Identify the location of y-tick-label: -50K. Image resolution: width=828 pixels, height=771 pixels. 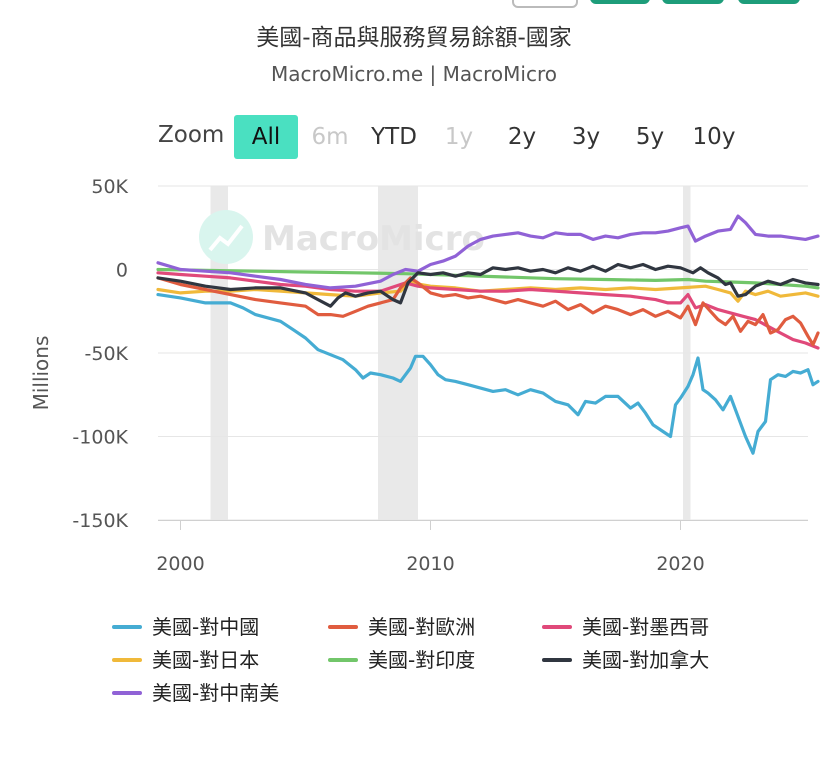
(107, 354).